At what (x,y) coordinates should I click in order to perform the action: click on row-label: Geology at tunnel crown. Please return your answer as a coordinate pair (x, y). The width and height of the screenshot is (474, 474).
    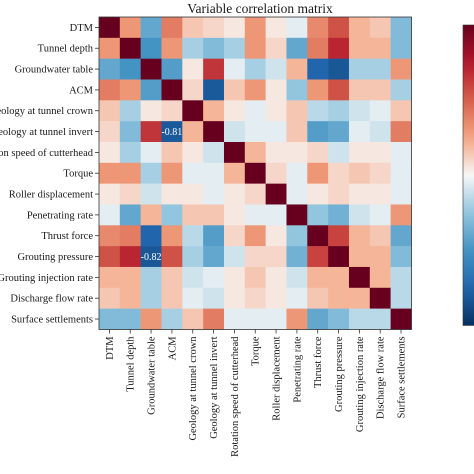
    Looking at the image, I should click on (47, 111).